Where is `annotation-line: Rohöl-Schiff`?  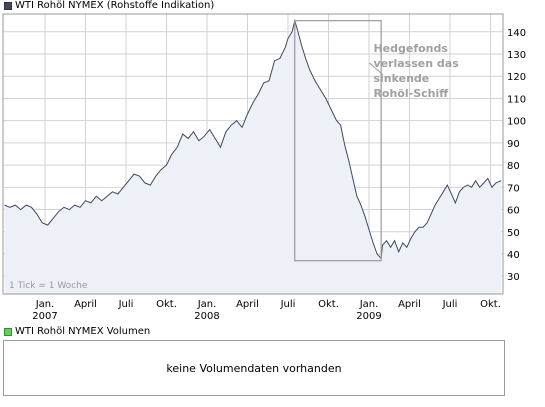 annotation-line: Rohöl-Schiff is located at coordinates (410, 93).